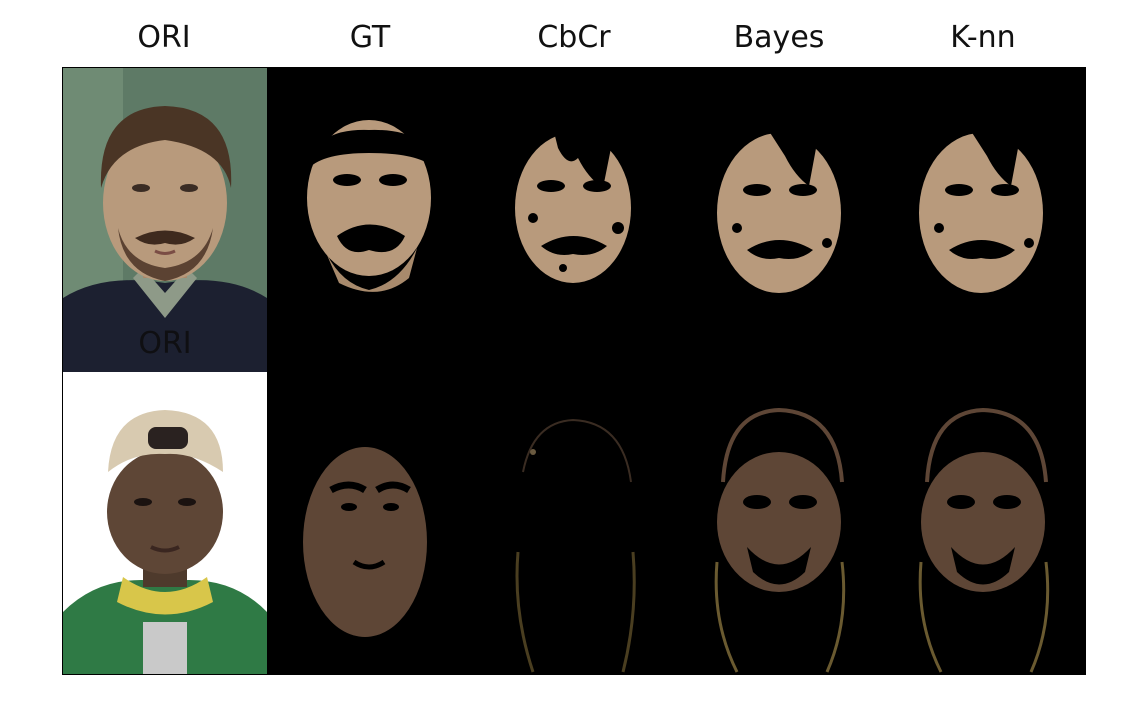  What do you see at coordinates (779, 37) in the screenshot?
I see `column-title-bayes: Bayes` at bounding box center [779, 37].